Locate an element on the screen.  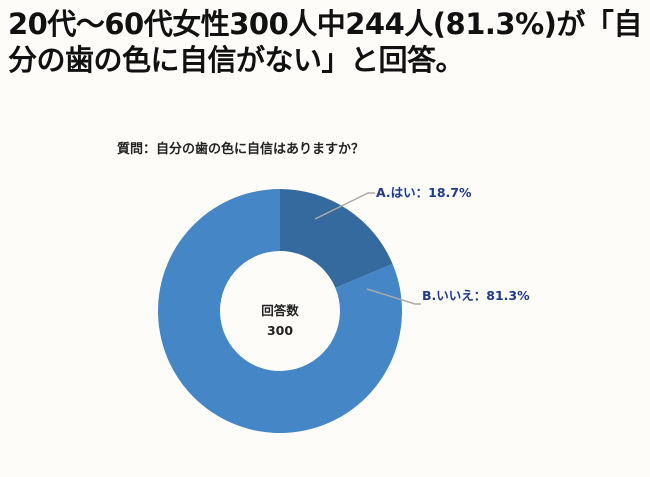
center-label: 回答数 is located at coordinates (280, 310).